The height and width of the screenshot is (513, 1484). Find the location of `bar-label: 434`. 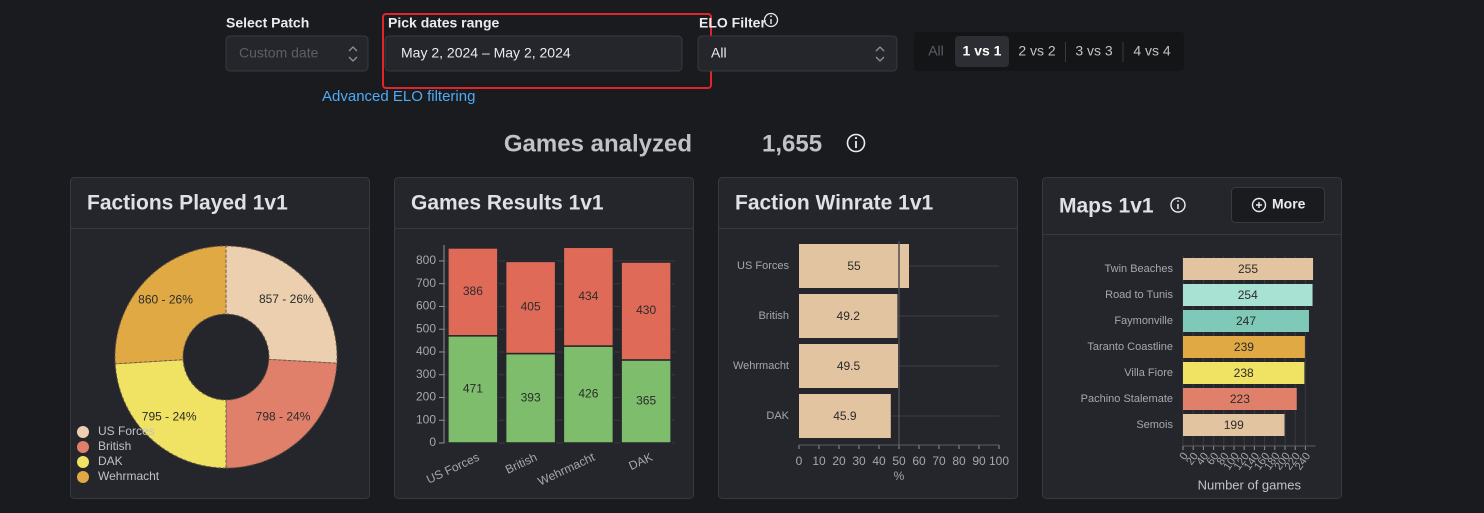

bar-label: 434 is located at coordinates (588, 296).